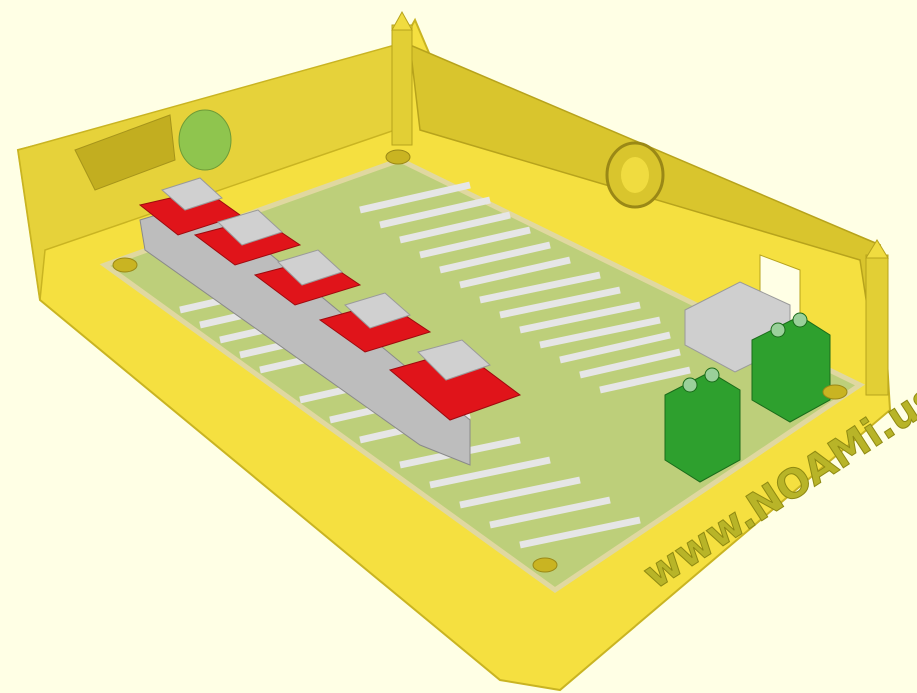  What do you see at coordinates (402, 85) in the screenshot?
I see `corner-post-back` at bounding box center [402, 85].